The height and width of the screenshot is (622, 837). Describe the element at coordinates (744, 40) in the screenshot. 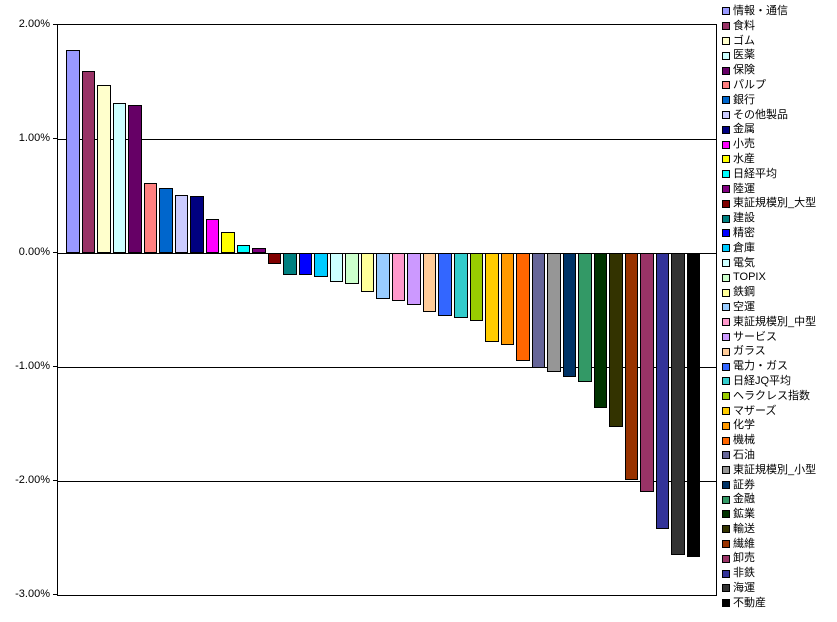

I see `legend-label: ゴム` at that location.